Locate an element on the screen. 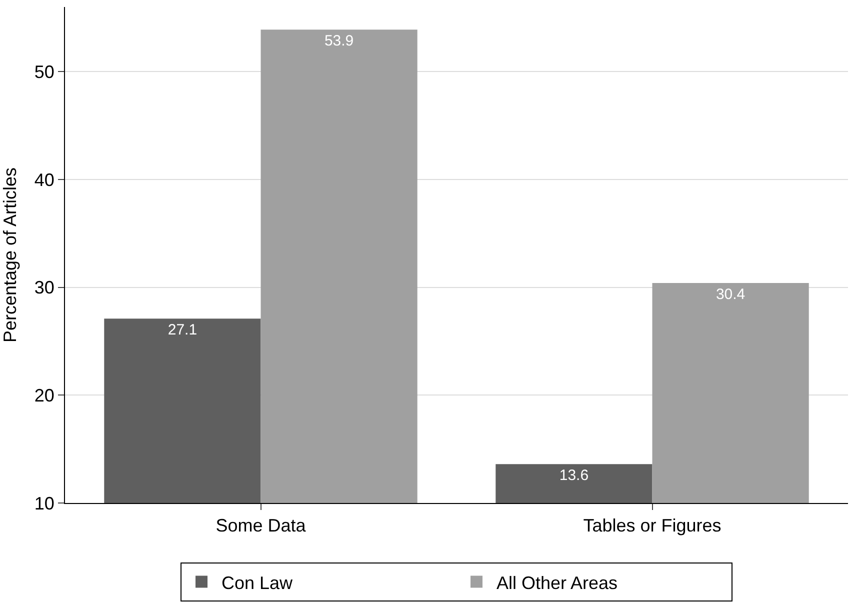 Image resolution: width=853 pixels, height=607 pixels. y-tick-label: 10 is located at coordinates (44, 503).